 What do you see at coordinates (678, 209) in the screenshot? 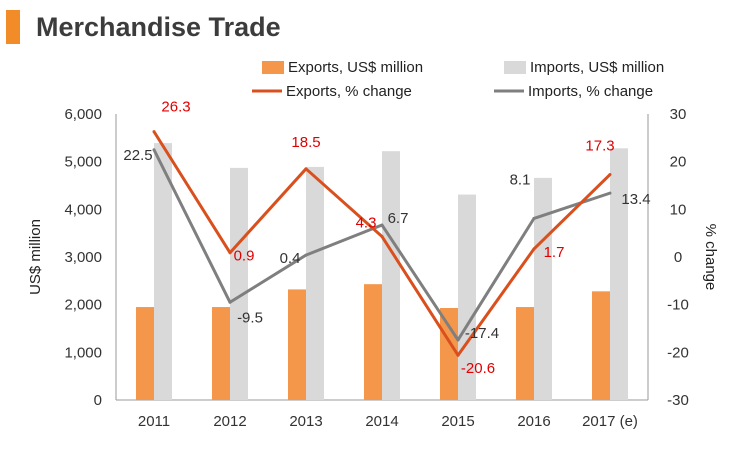
I see `y2-tick-label: 10` at bounding box center [678, 209].